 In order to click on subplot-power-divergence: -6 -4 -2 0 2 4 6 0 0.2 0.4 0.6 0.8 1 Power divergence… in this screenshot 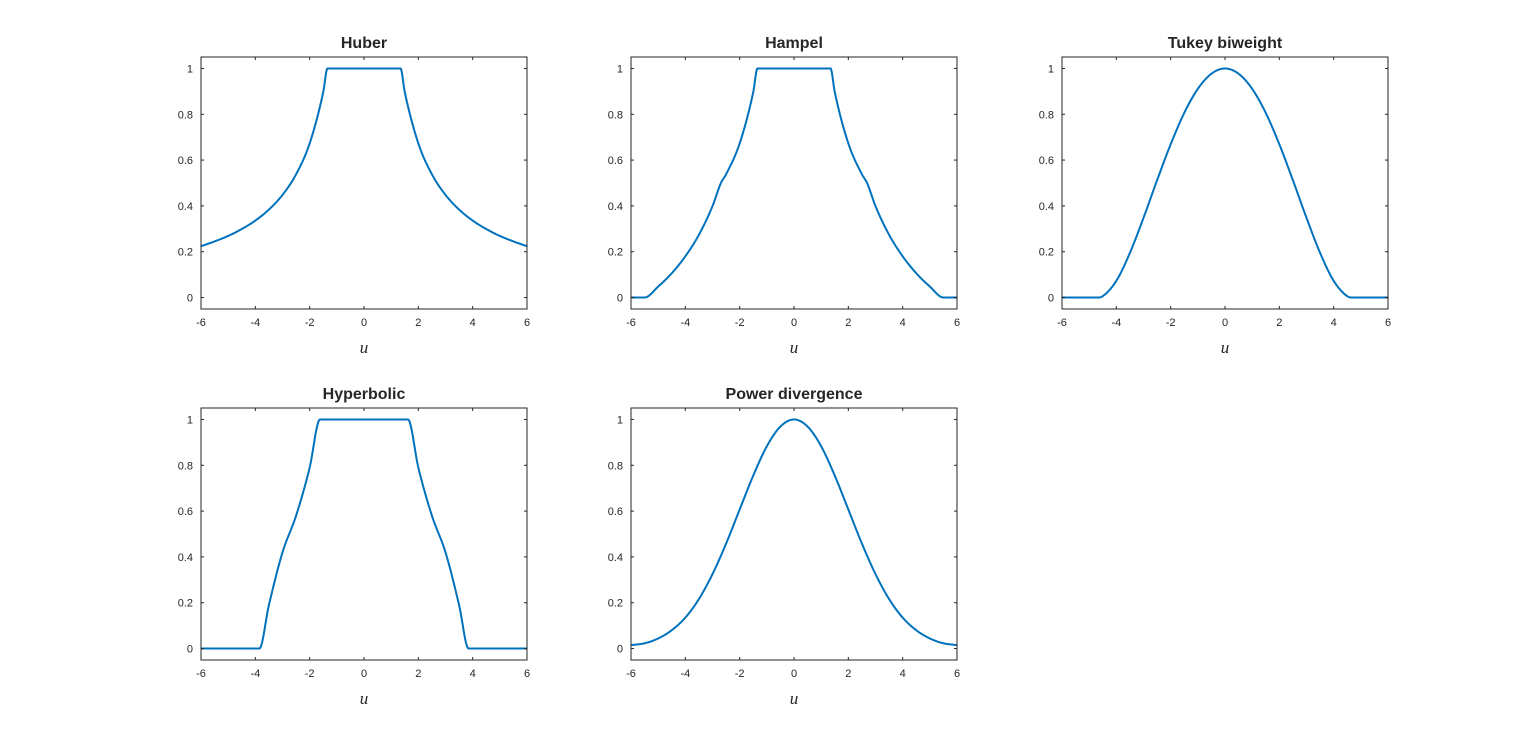, I will do `click(784, 547)`.